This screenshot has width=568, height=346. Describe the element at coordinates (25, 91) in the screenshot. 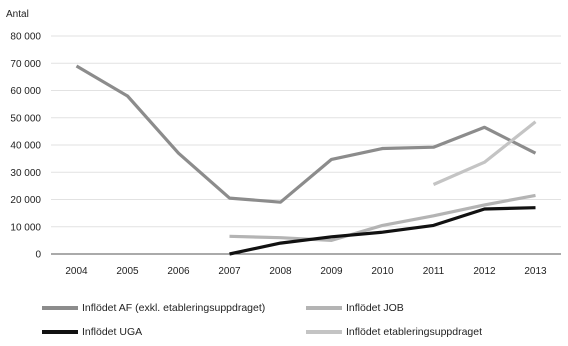

I see `y-tick-label: 60 000` at that location.